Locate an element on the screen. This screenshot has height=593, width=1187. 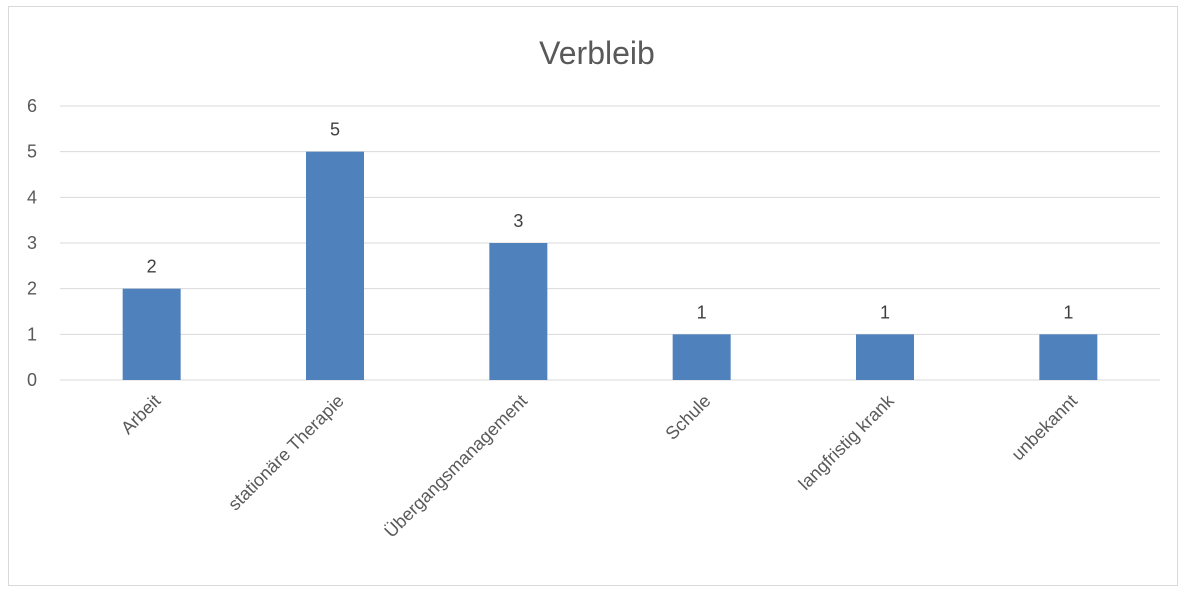
category-label: unbekannt is located at coordinates (1045, 428).